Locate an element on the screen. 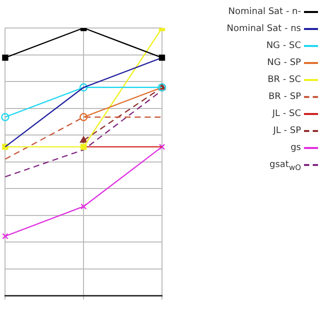 Image resolution: width=320 pixels, height=320 pixels. legend-label: BR - SC is located at coordinates (284, 80).